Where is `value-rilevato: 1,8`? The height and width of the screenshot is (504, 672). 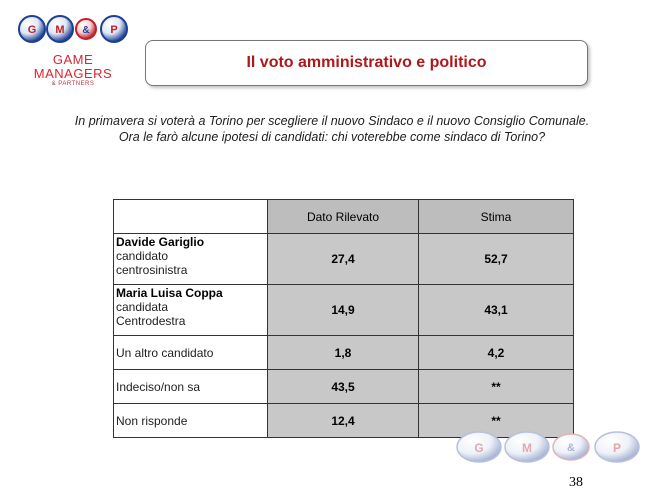
value-rilevato: 1,8 is located at coordinates (343, 352).